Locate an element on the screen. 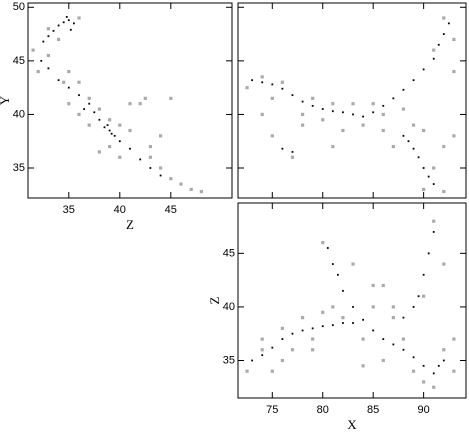  y-tick-label: 40 is located at coordinates (19, 114).